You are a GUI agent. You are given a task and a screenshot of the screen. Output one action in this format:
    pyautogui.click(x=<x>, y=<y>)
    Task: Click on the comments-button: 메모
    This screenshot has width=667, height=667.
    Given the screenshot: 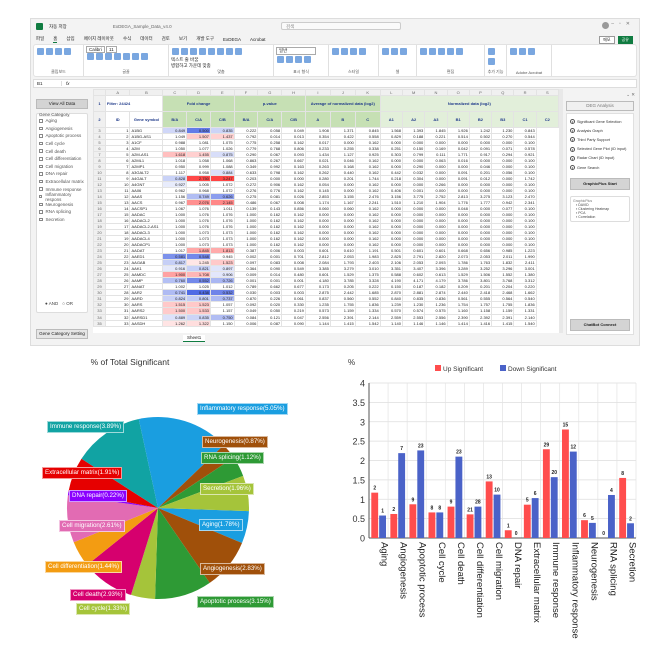 What is the action you would take?
    pyautogui.click(x=607, y=40)
    